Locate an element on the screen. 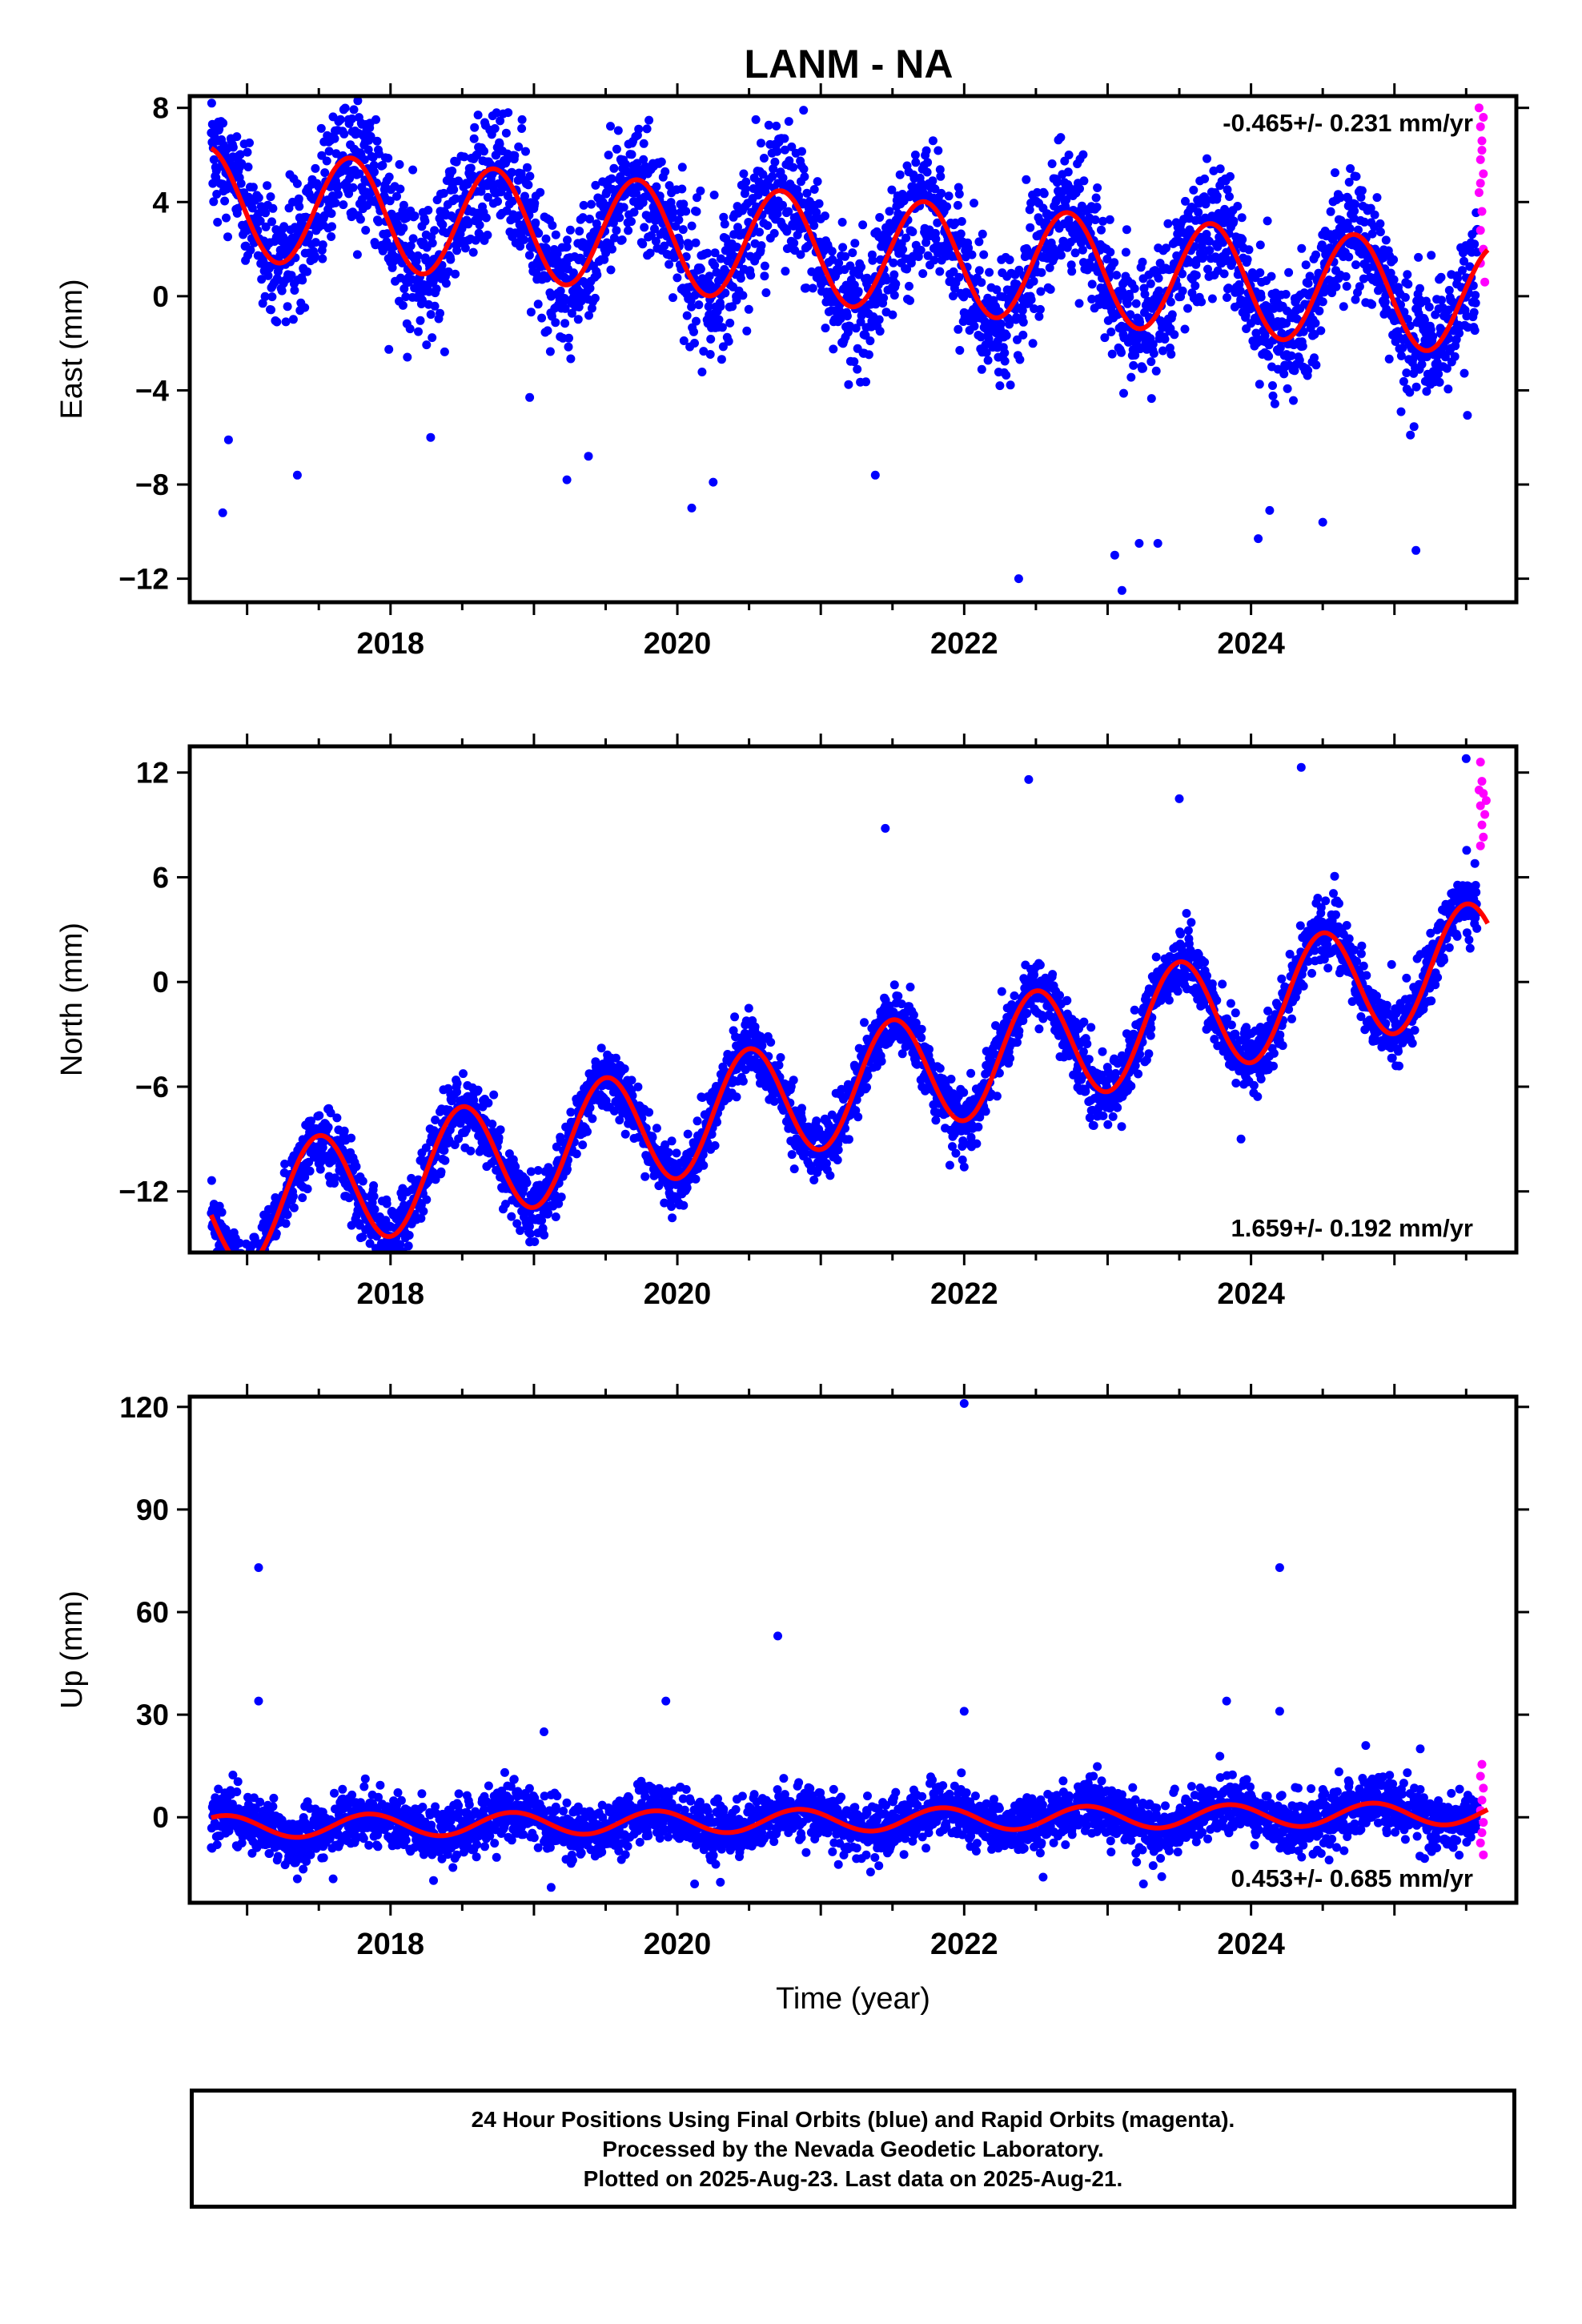 This screenshot has width=1582, height=2324. x-tick-label: 2022 is located at coordinates (964, 644).